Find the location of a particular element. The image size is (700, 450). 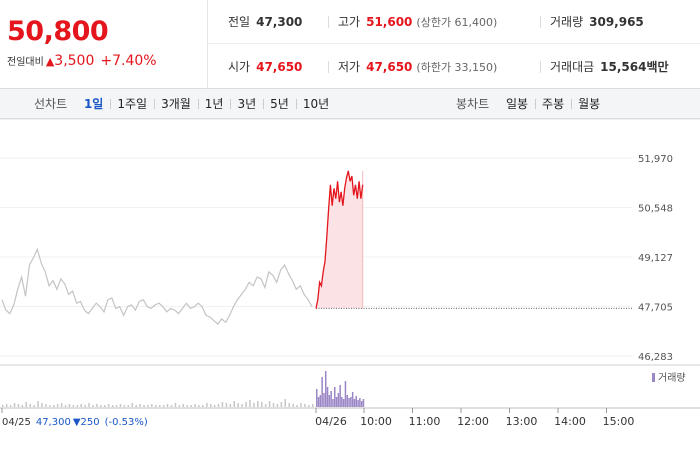

tab-line-range-3: 1년 is located at coordinates (214, 104).